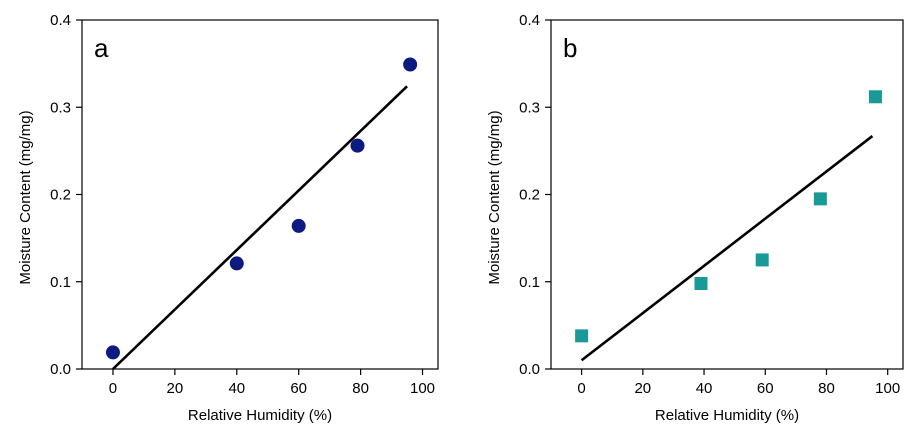 Image resolution: width=907 pixels, height=426 pixels. What do you see at coordinates (101, 48) in the screenshot?
I see `panel-letter: a` at bounding box center [101, 48].